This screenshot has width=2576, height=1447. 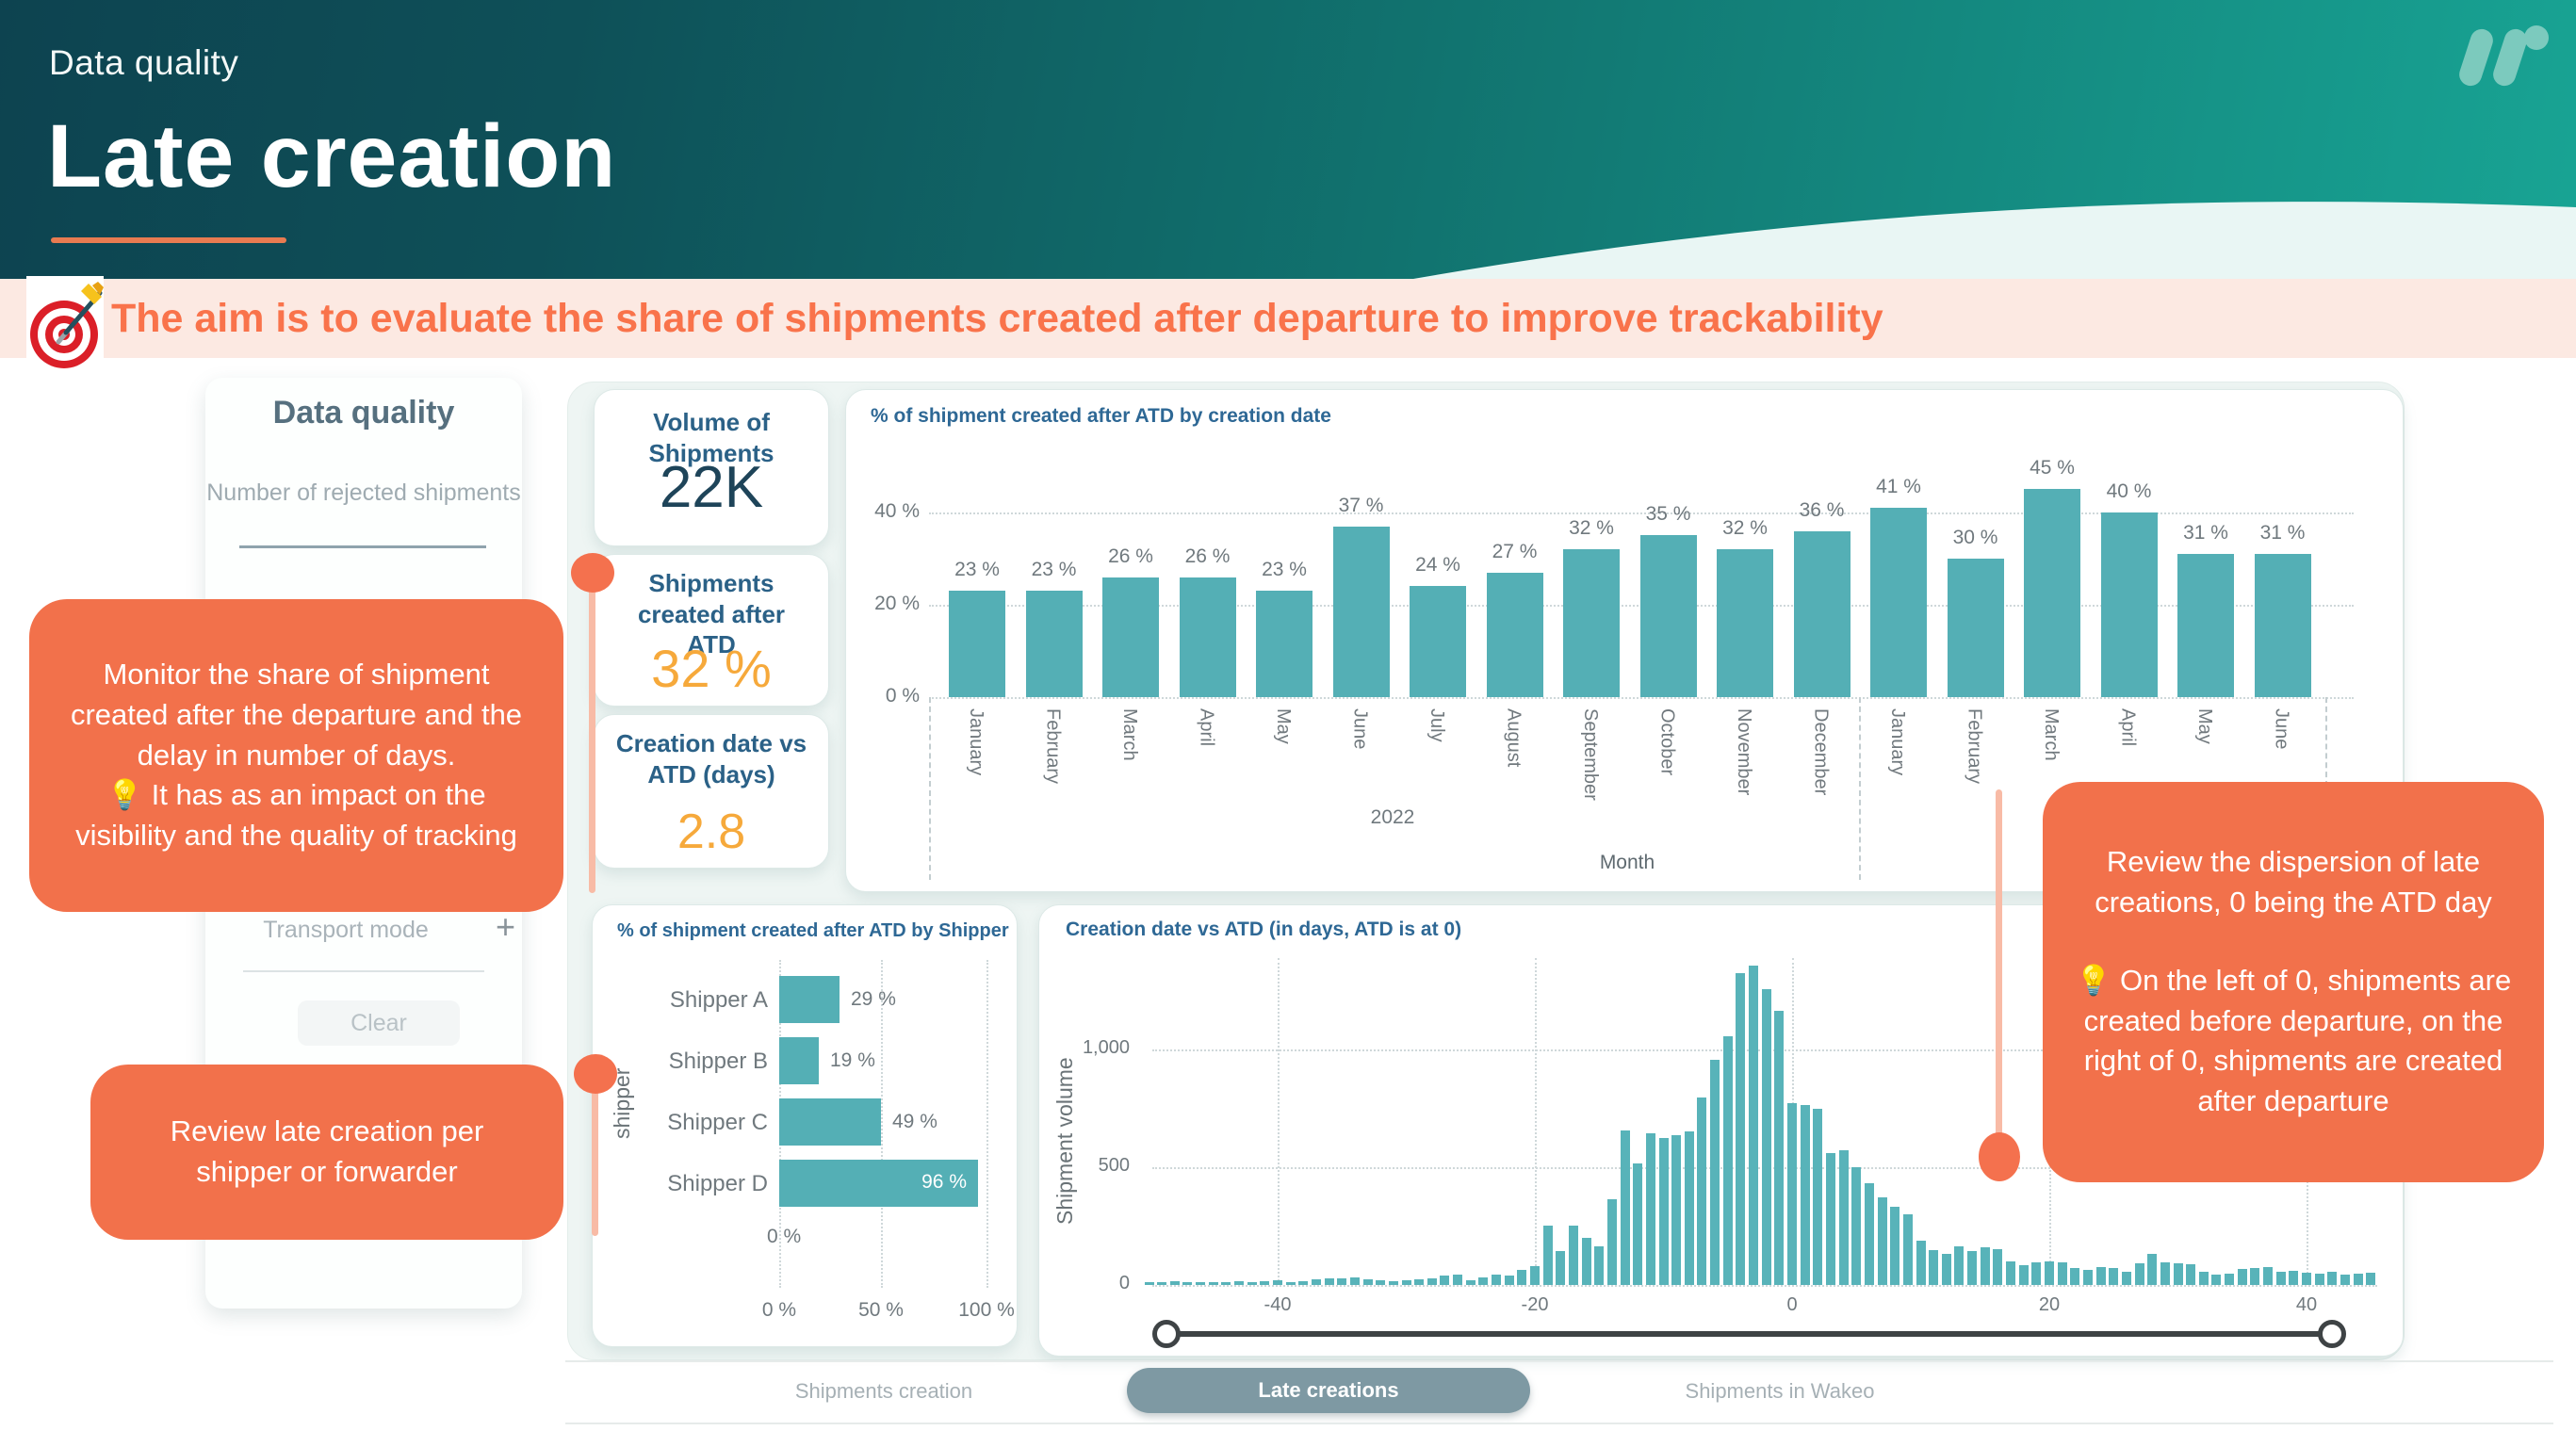 I want to click on histogram-bin--20, so click(x=1535, y=1275).